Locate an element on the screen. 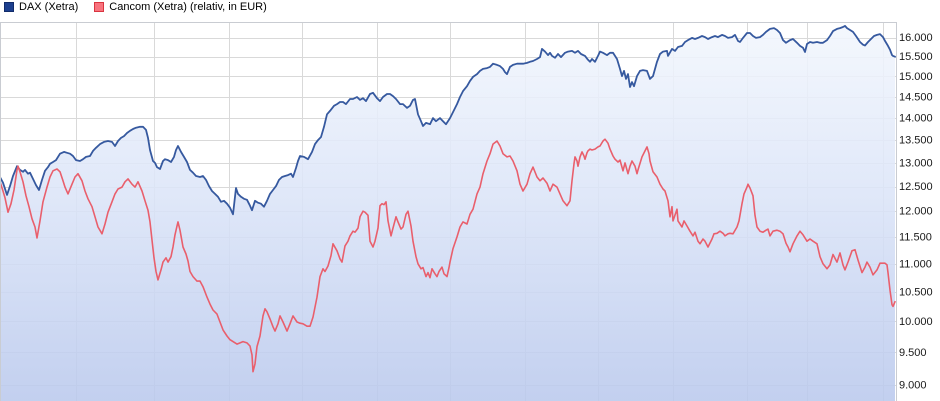 The image size is (940, 401). y-axis-label: 13.500 is located at coordinates (916, 141).